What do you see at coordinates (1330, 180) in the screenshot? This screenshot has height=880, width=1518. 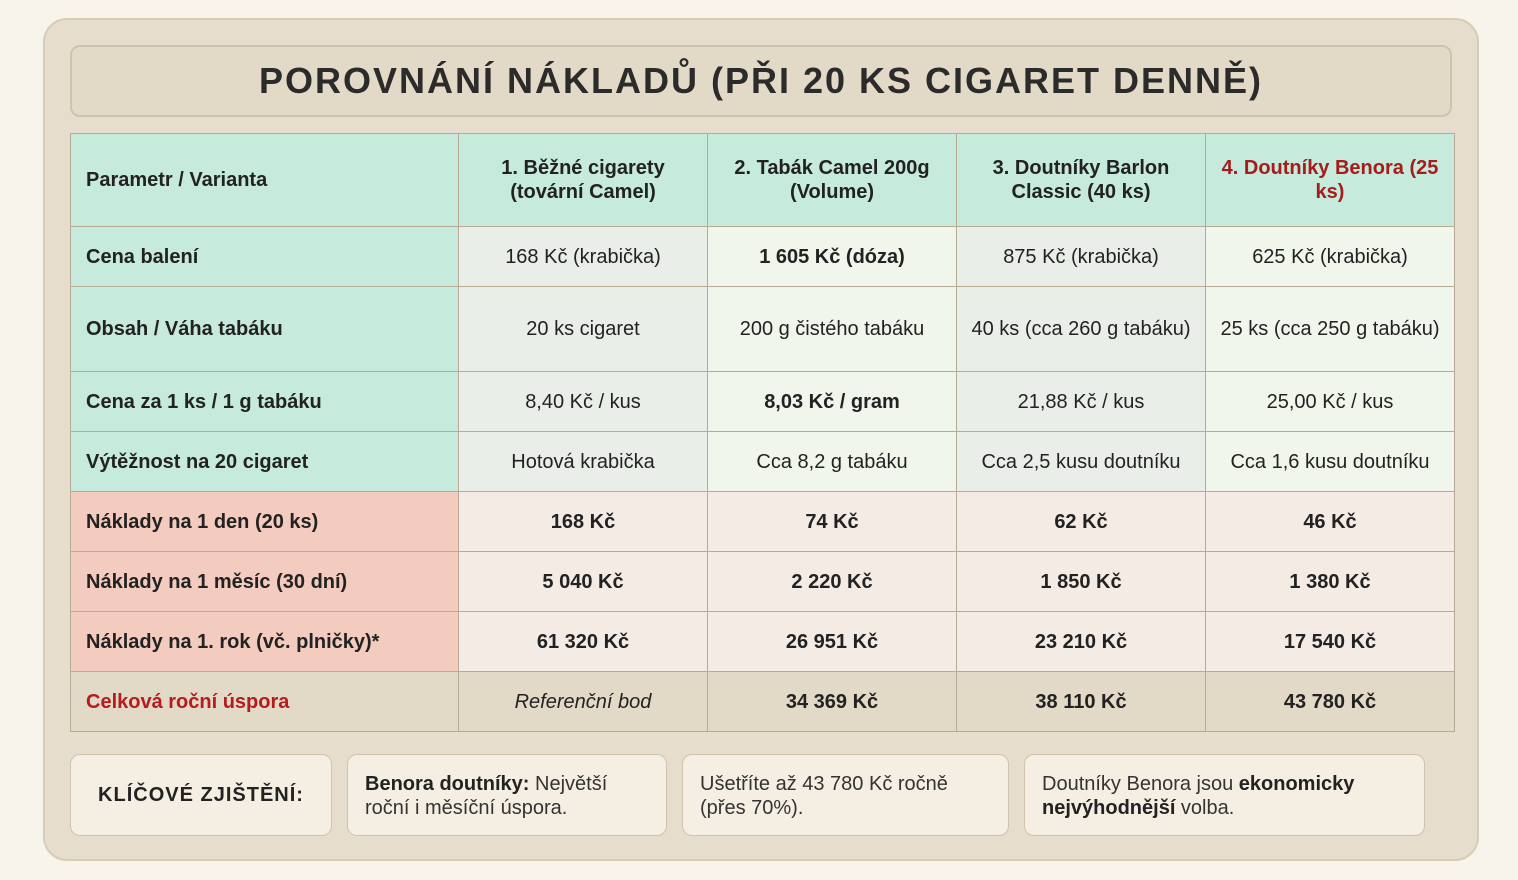 I see `header-cell-benora: 4. Doutníky Benora (25 ks)` at bounding box center [1330, 180].